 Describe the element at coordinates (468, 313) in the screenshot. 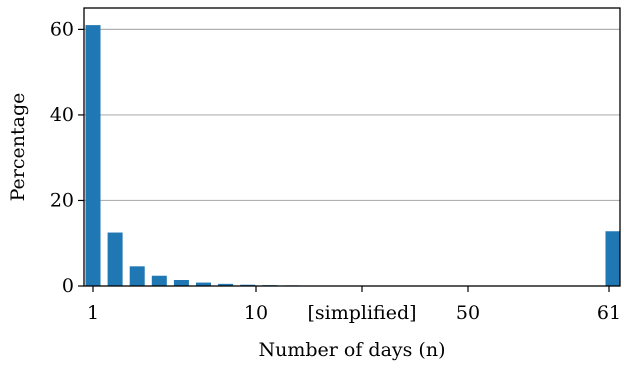

I see `x-tick-label: 50` at that location.